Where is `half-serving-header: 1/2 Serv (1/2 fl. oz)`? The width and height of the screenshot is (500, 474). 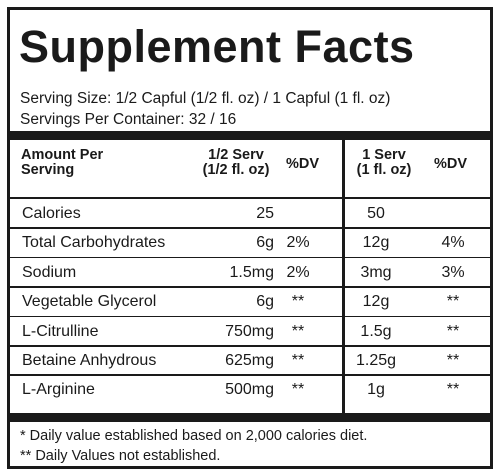
half-serving-header: 1/2 Serv (1/2 fl. oz) is located at coordinates (236, 163).